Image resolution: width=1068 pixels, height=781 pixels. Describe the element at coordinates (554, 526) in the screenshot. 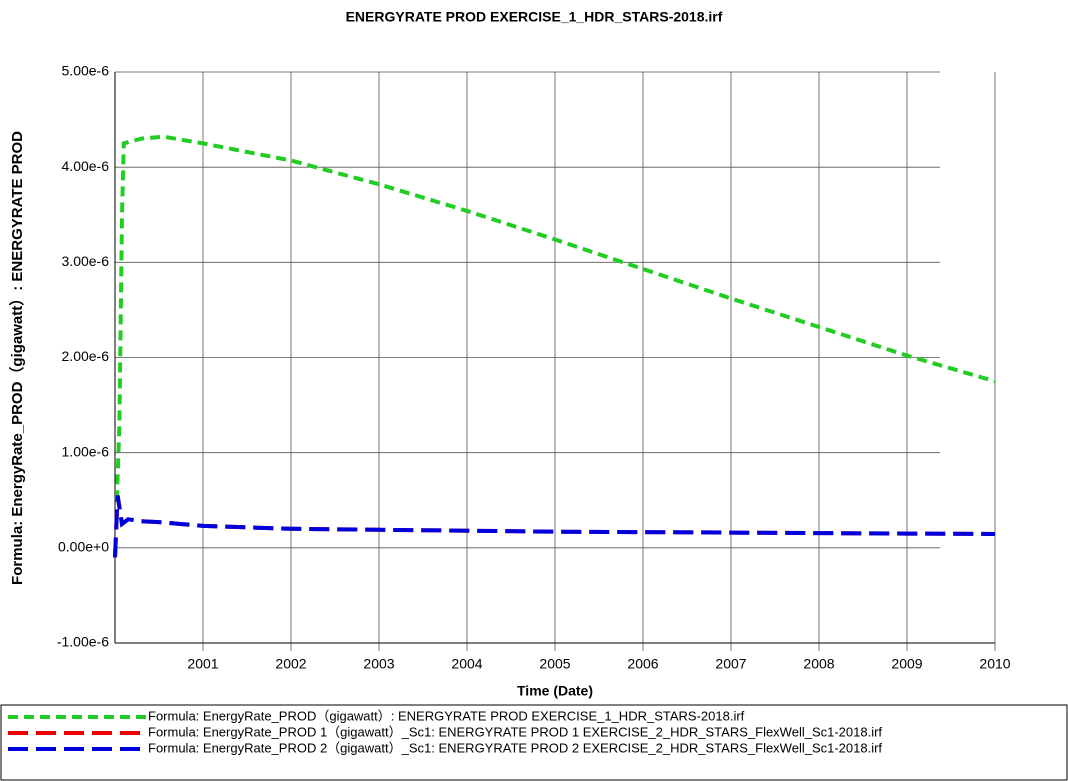

I see `series-line` at that location.